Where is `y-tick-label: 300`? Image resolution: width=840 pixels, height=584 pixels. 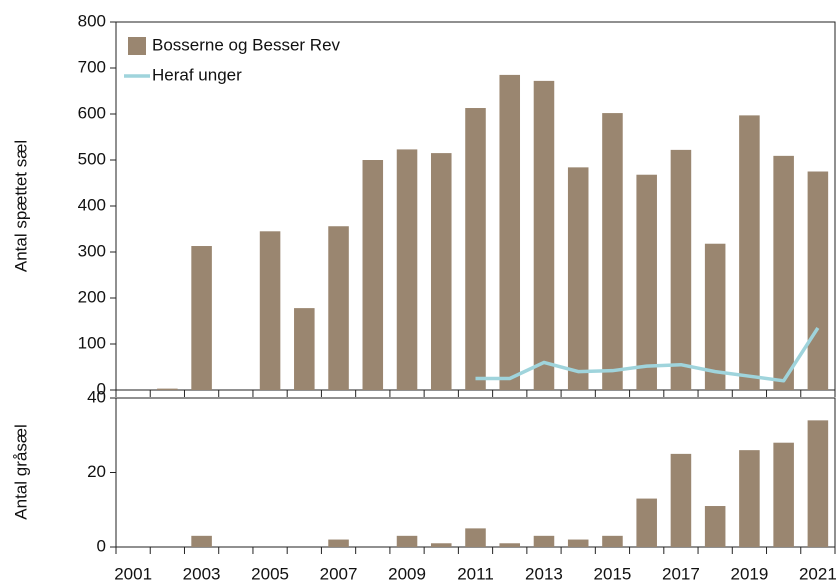 y-tick-label: 300 is located at coordinates (92, 250).